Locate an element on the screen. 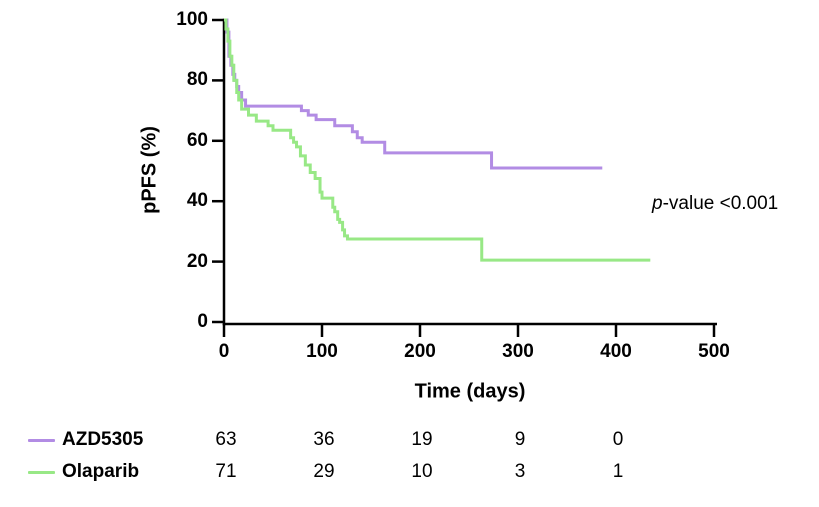  p-value-annotation: p-value <0.001 is located at coordinates (715, 204).